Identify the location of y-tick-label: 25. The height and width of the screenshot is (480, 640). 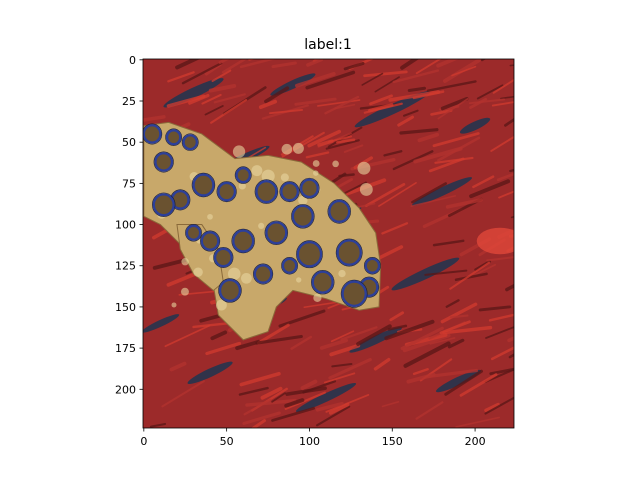
(129, 101).